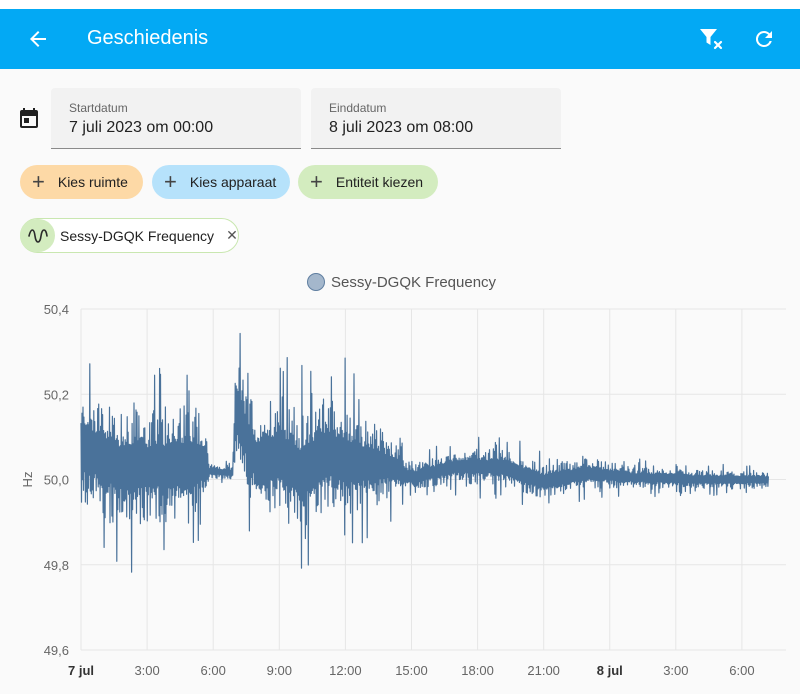 This screenshot has height=694, width=800. I want to click on choose-entity-label: Entiteit kiezen, so click(379, 182).